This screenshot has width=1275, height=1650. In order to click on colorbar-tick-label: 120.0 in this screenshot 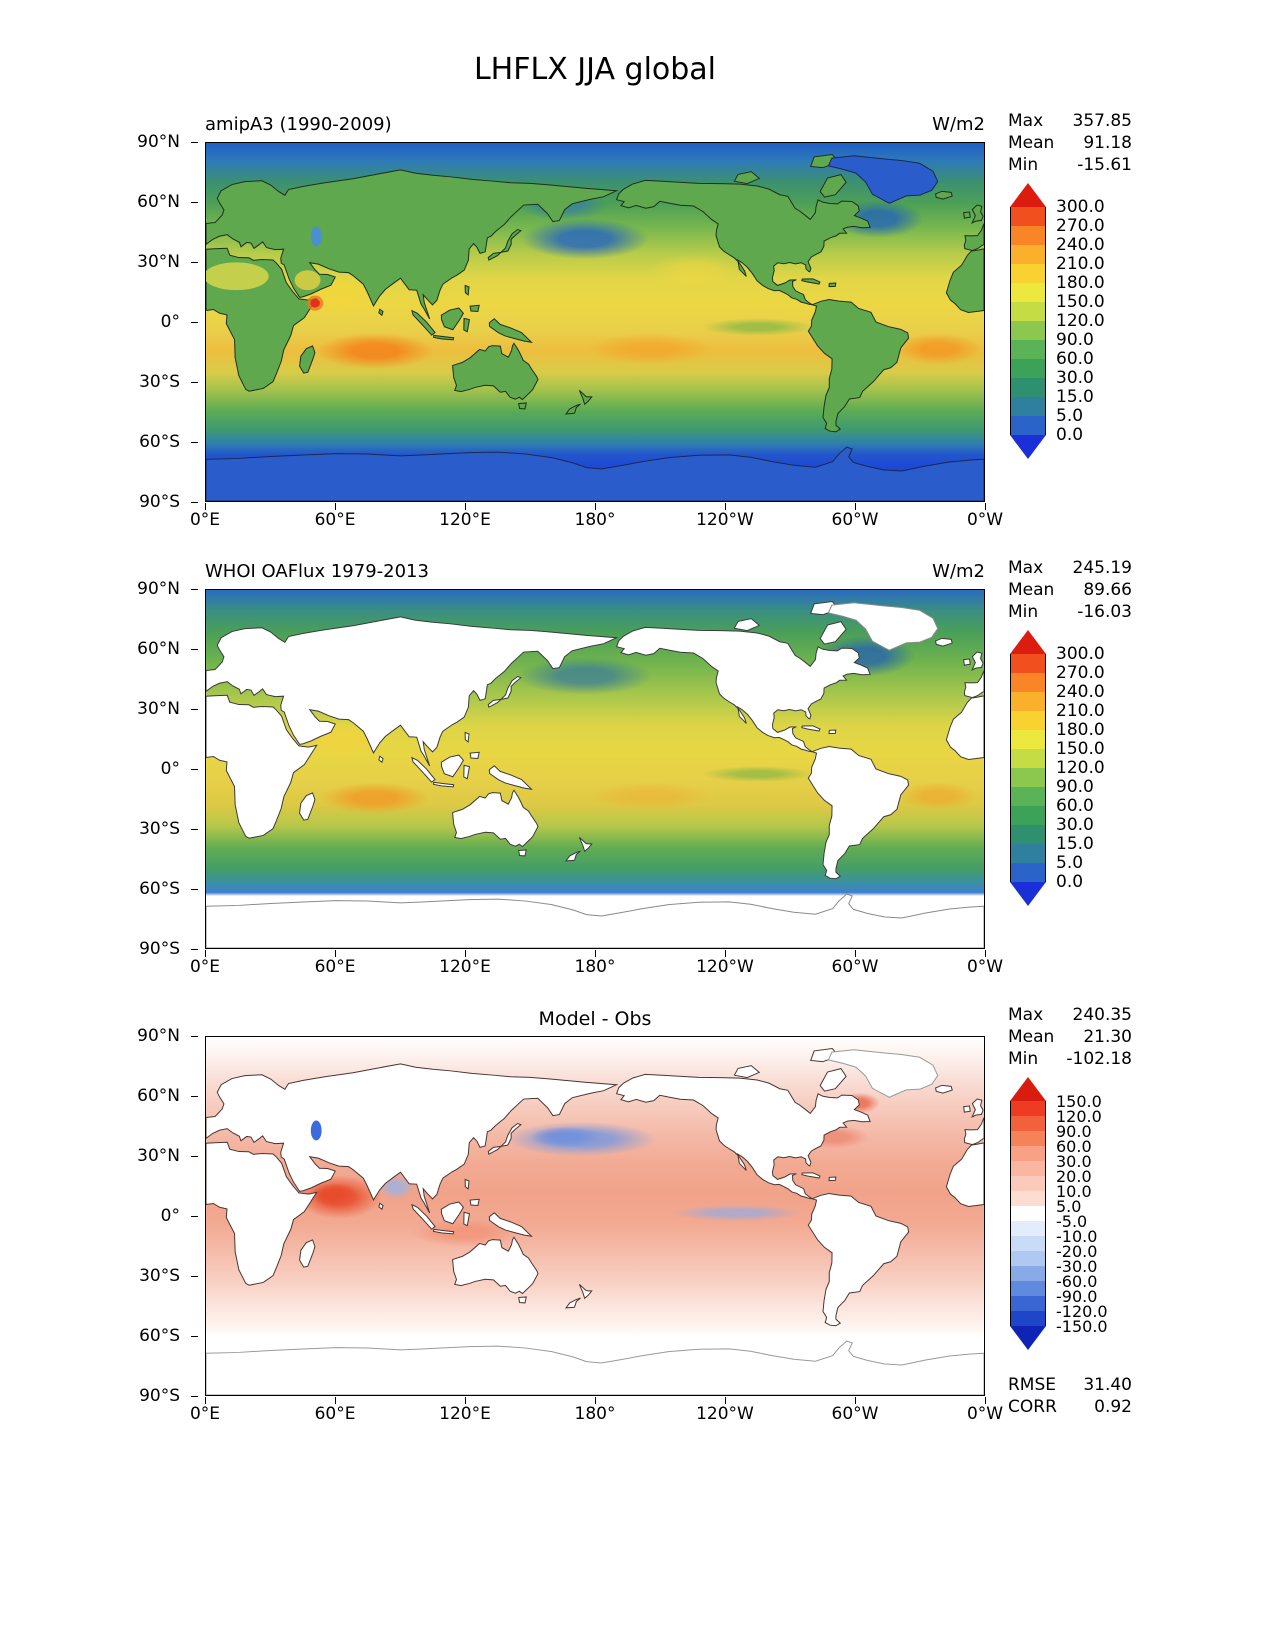, I will do `click(1080, 768)`.